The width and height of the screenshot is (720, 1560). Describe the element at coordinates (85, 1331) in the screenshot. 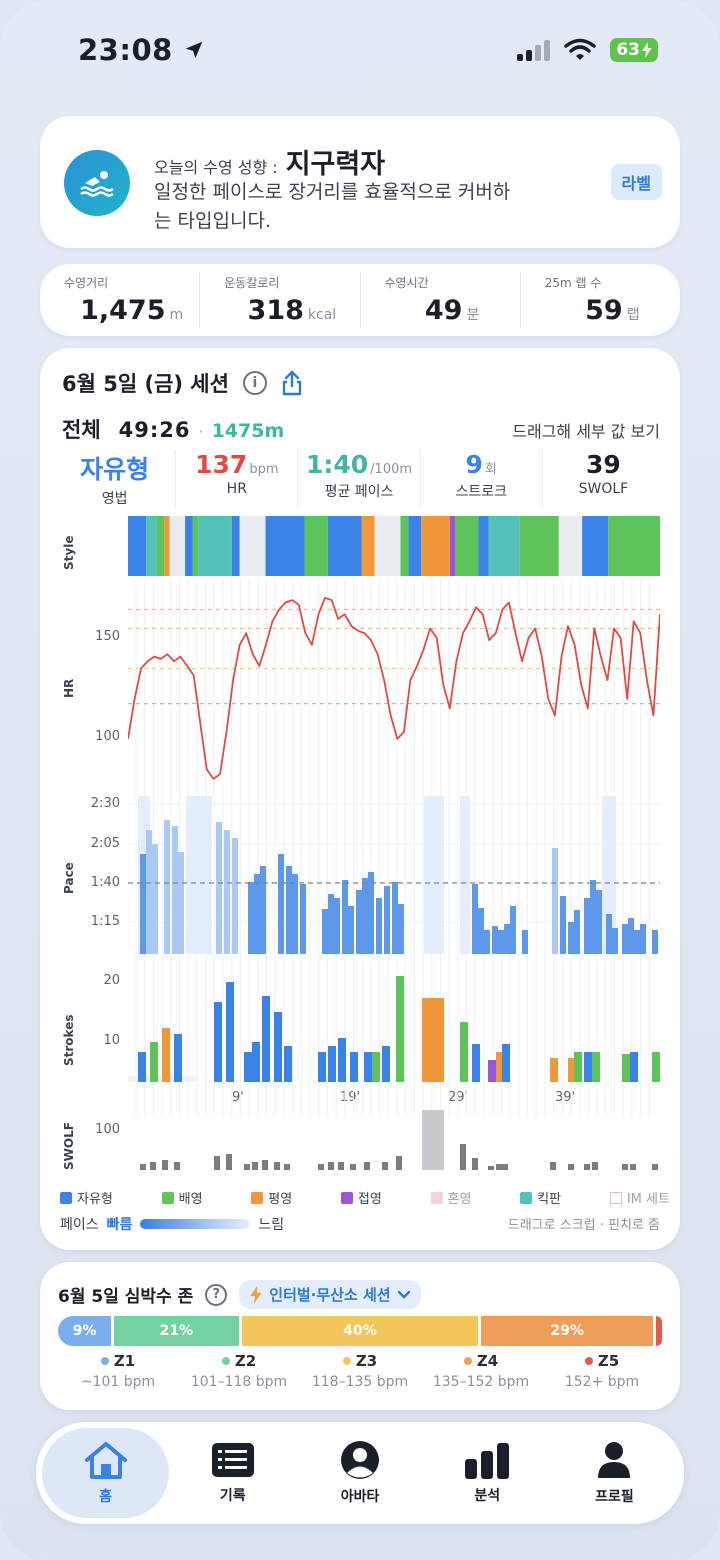

I see `zone-segment: 9%` at that location.